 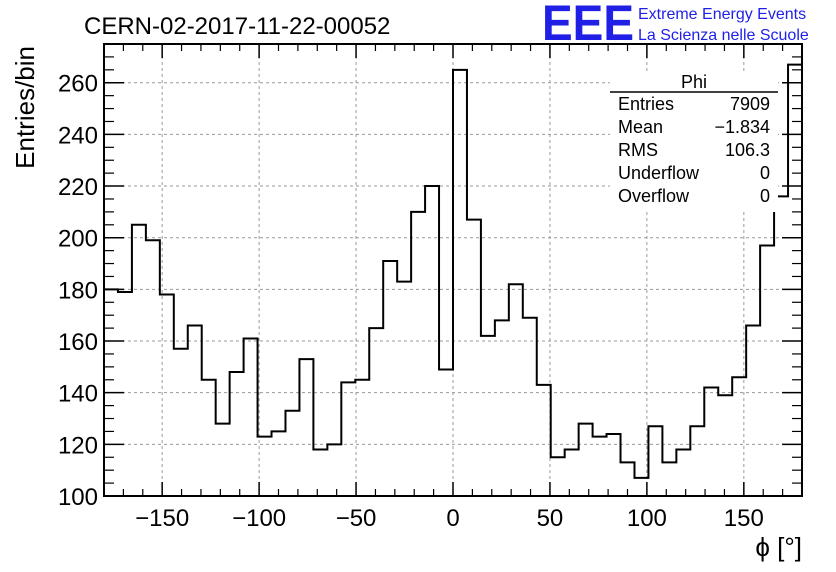 I want to click on stats-value: 7909, so click(x=750, y=104).